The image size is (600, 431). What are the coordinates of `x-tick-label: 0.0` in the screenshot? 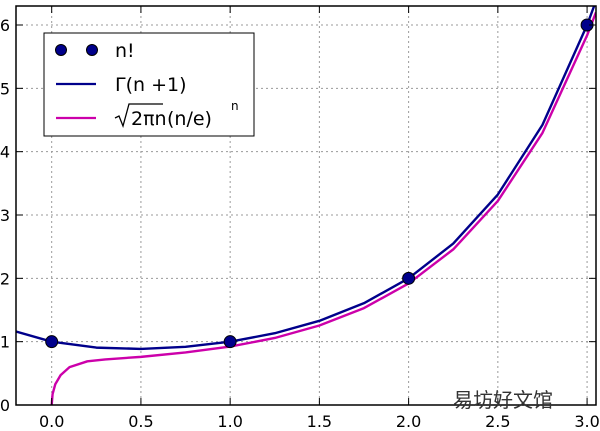 It's located at (51, 421).